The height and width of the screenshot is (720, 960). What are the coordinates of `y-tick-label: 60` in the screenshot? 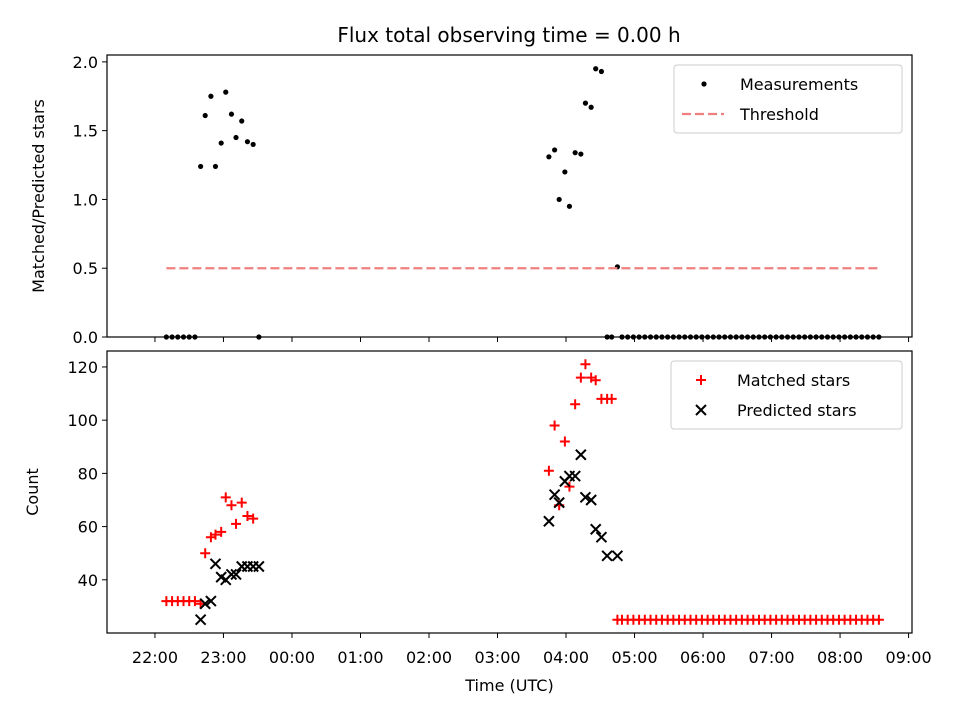 It's located at (88, 527).